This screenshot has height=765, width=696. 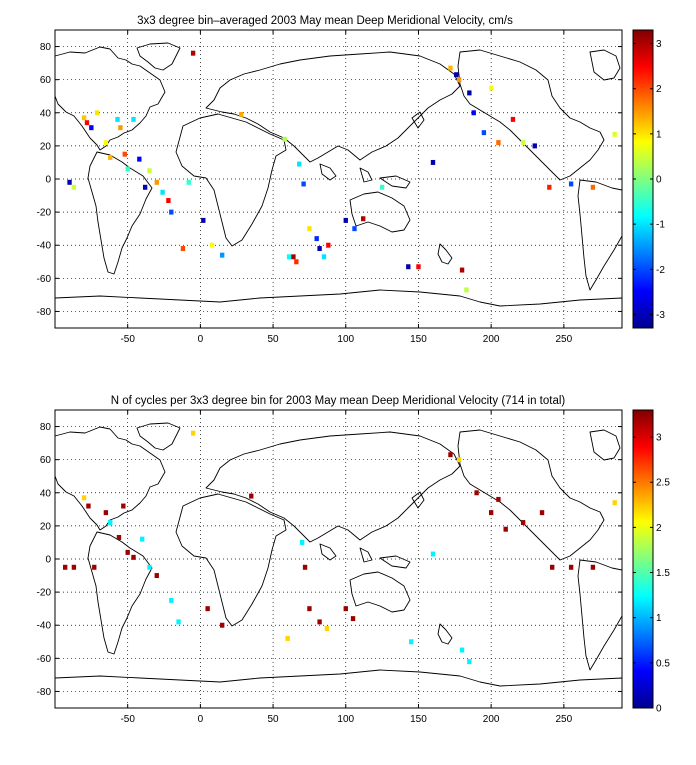 What do you see at coordinates (274, 339) in the screenshot?
I see `top-x-tick-label: 50` at bounding box center [274, 339].